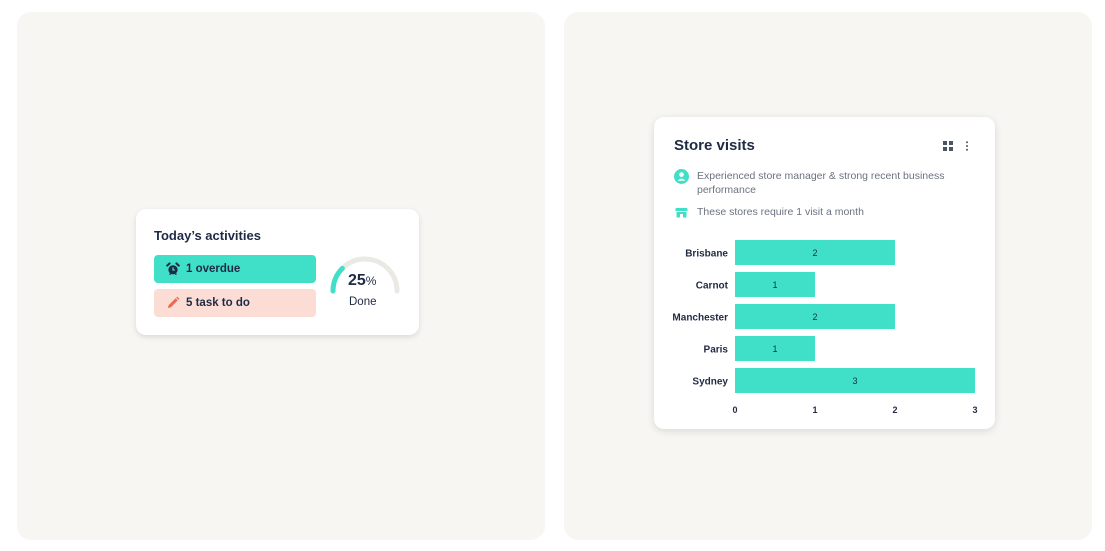 This screenshot has height=551, width=1105. What do you see at coordinates (894, 410) in the screenshot?
I see `x-tick-label: 2` at bounding box center [894, 410].